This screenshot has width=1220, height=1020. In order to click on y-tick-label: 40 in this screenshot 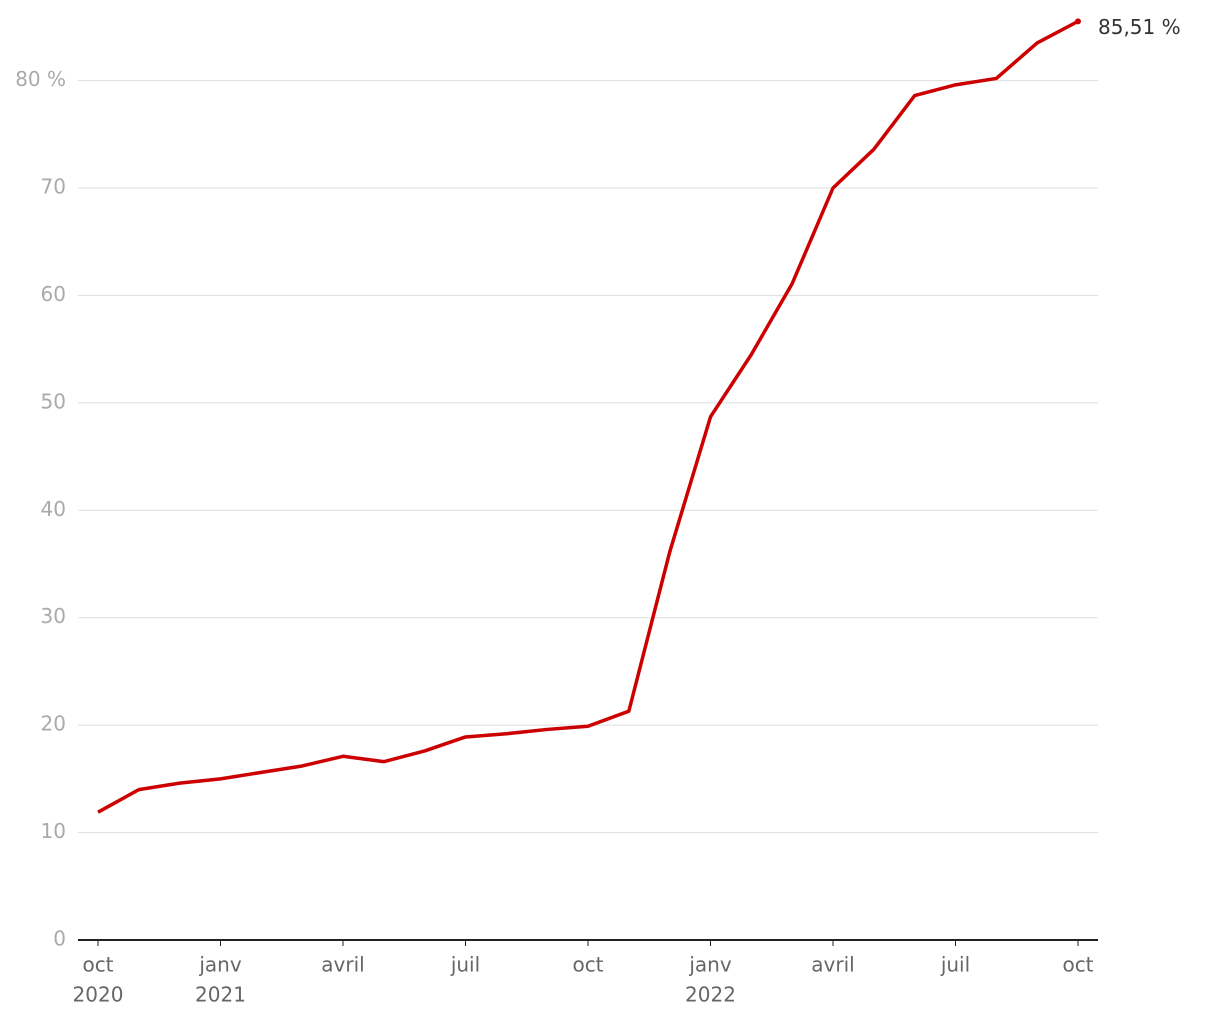, I will do `click(53, 509)`.